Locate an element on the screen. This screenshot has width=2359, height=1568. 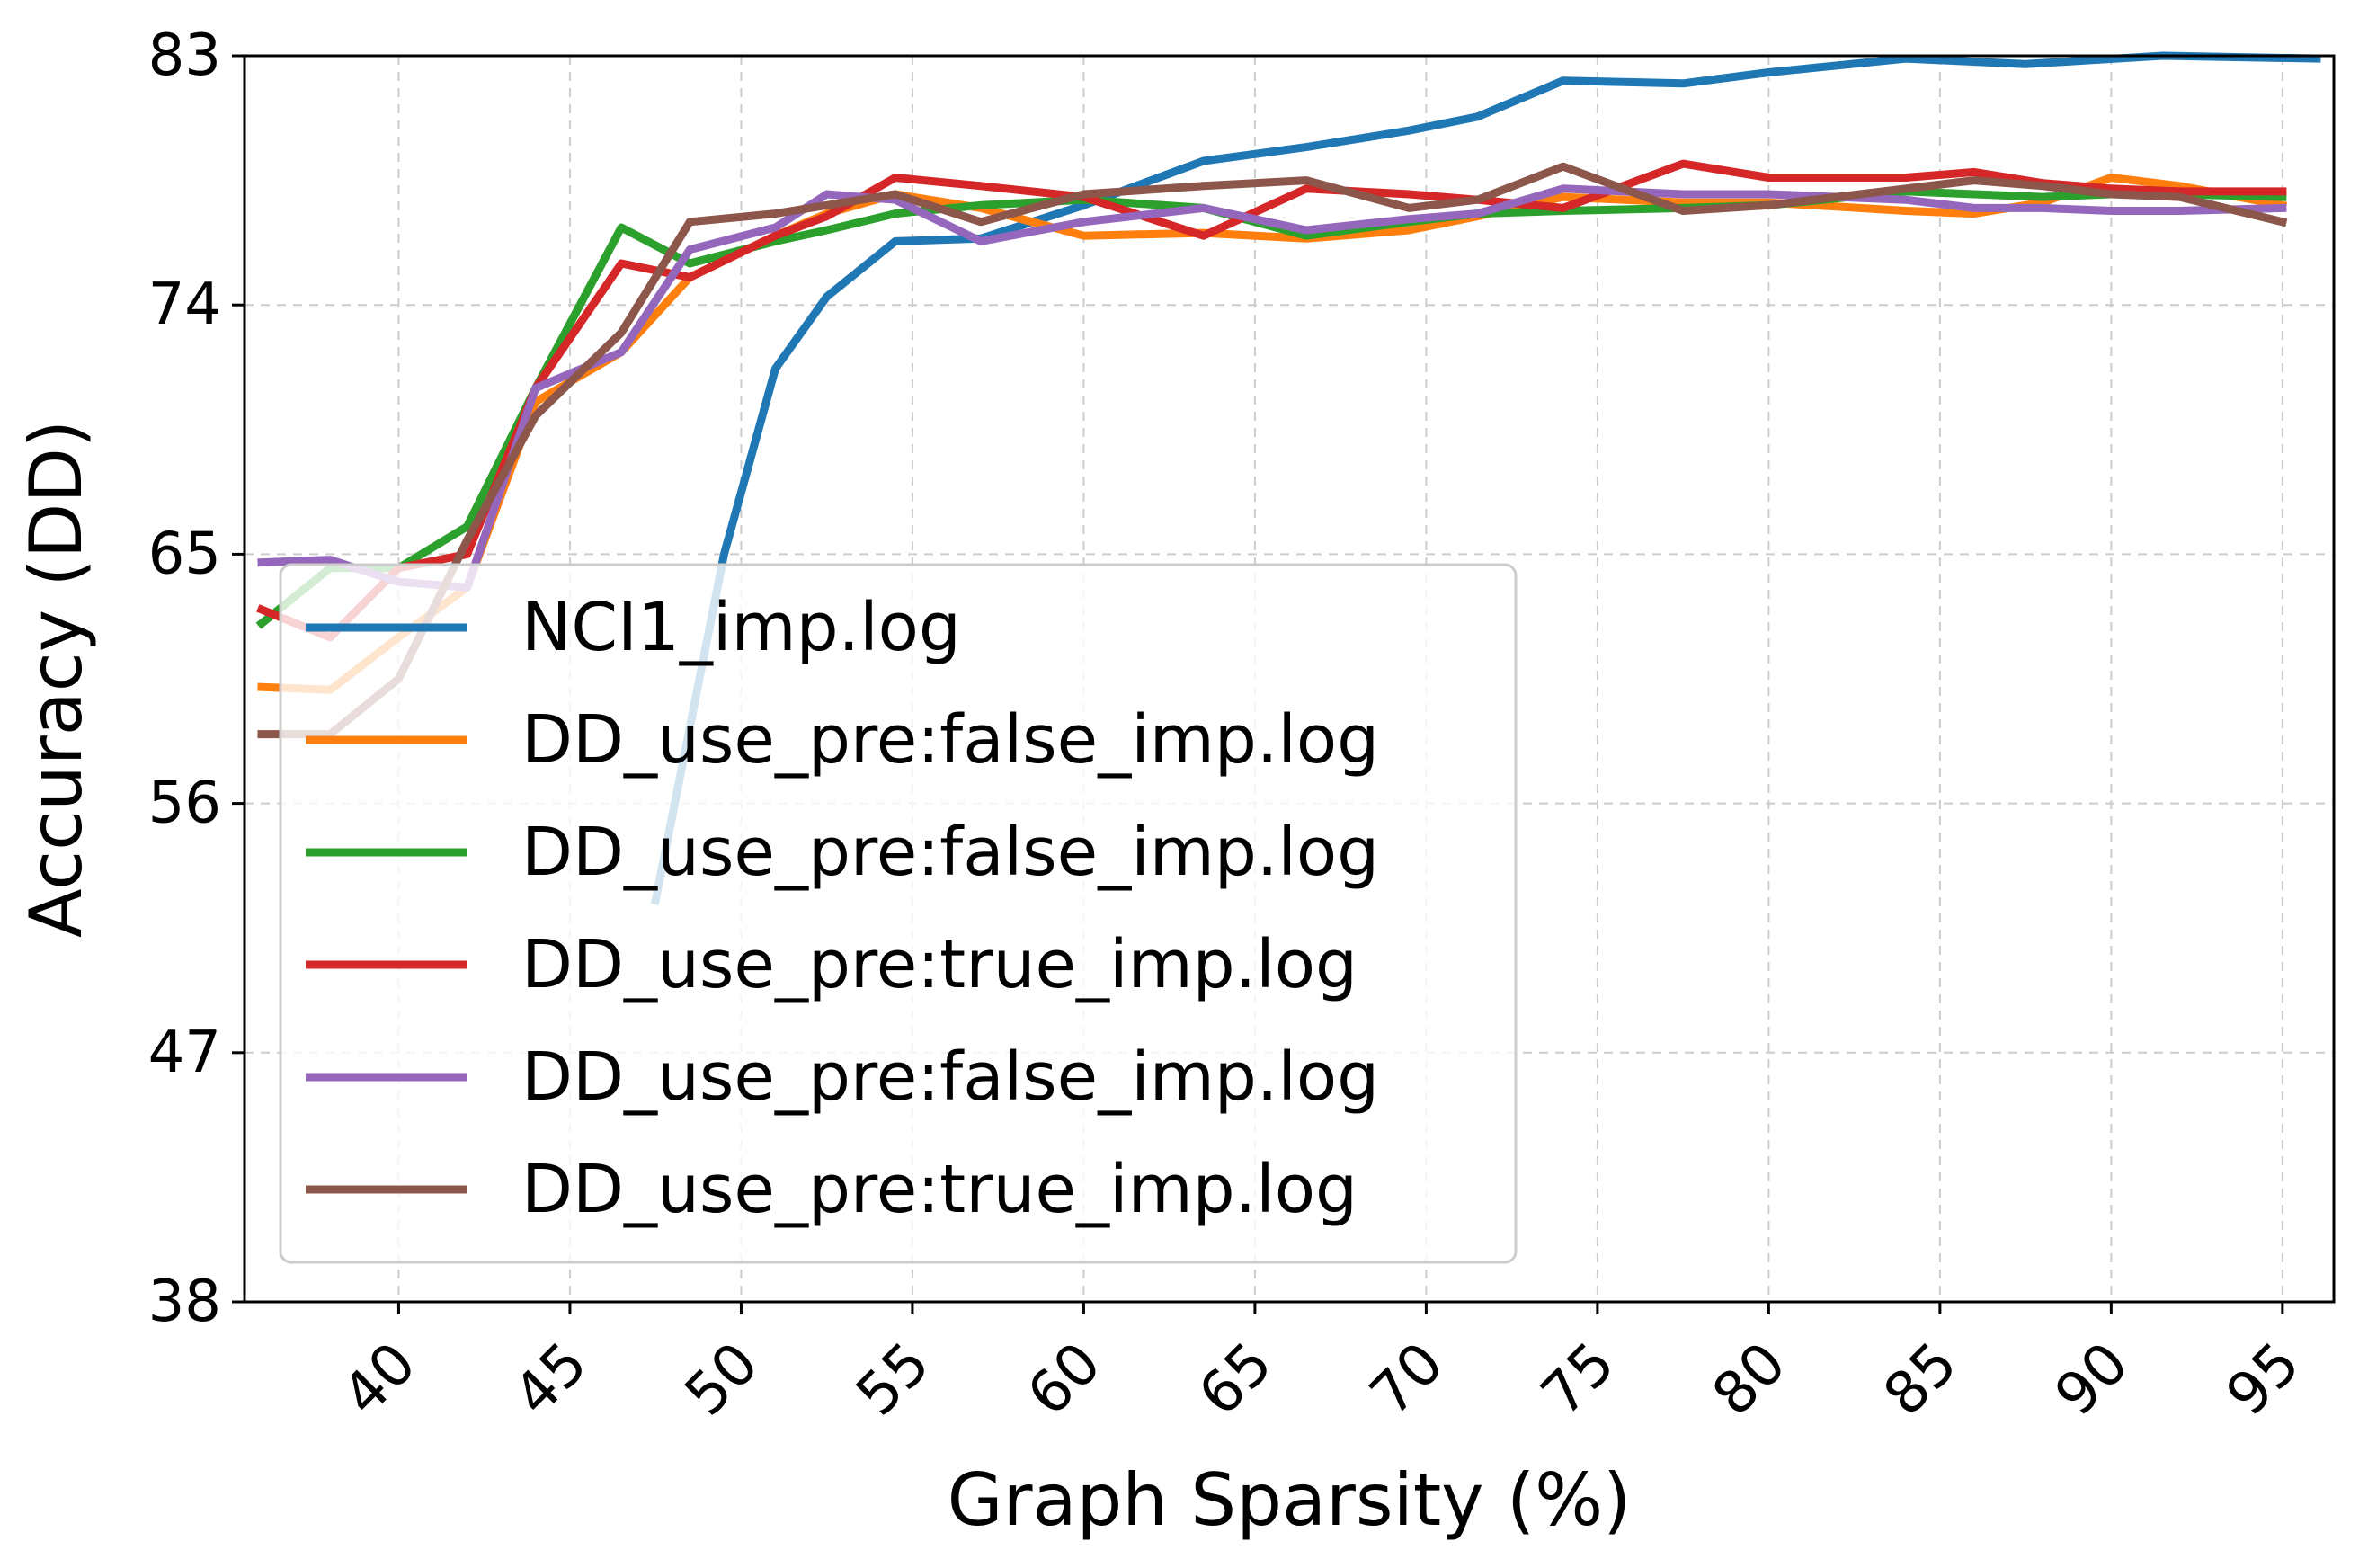
y-tick-label: 56 is located at coordinates (184, 804).